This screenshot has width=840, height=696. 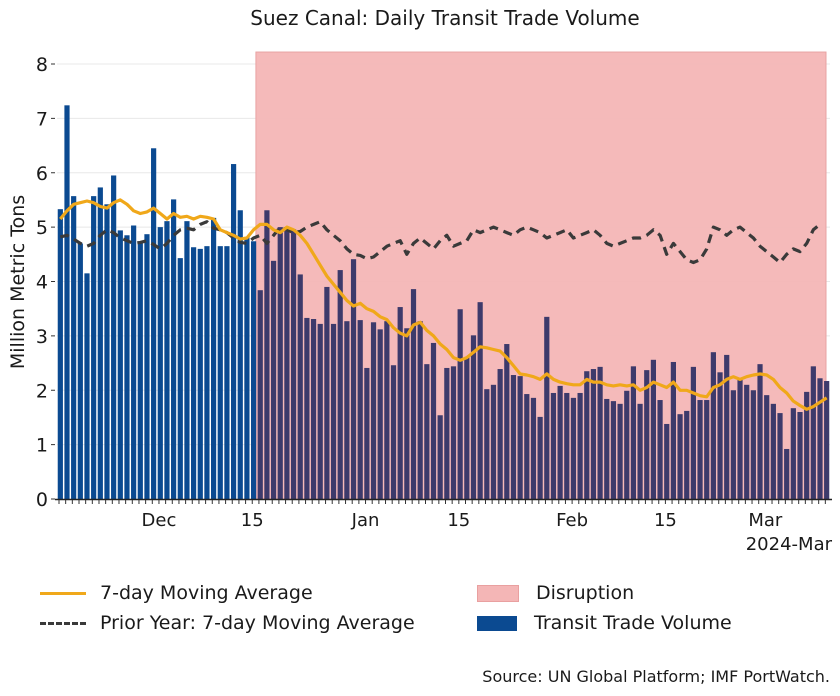 What do you see at coordinates (42, 228) in the screenshot?
I see `y-tick-label: 5` at bounding box center [42, 228].